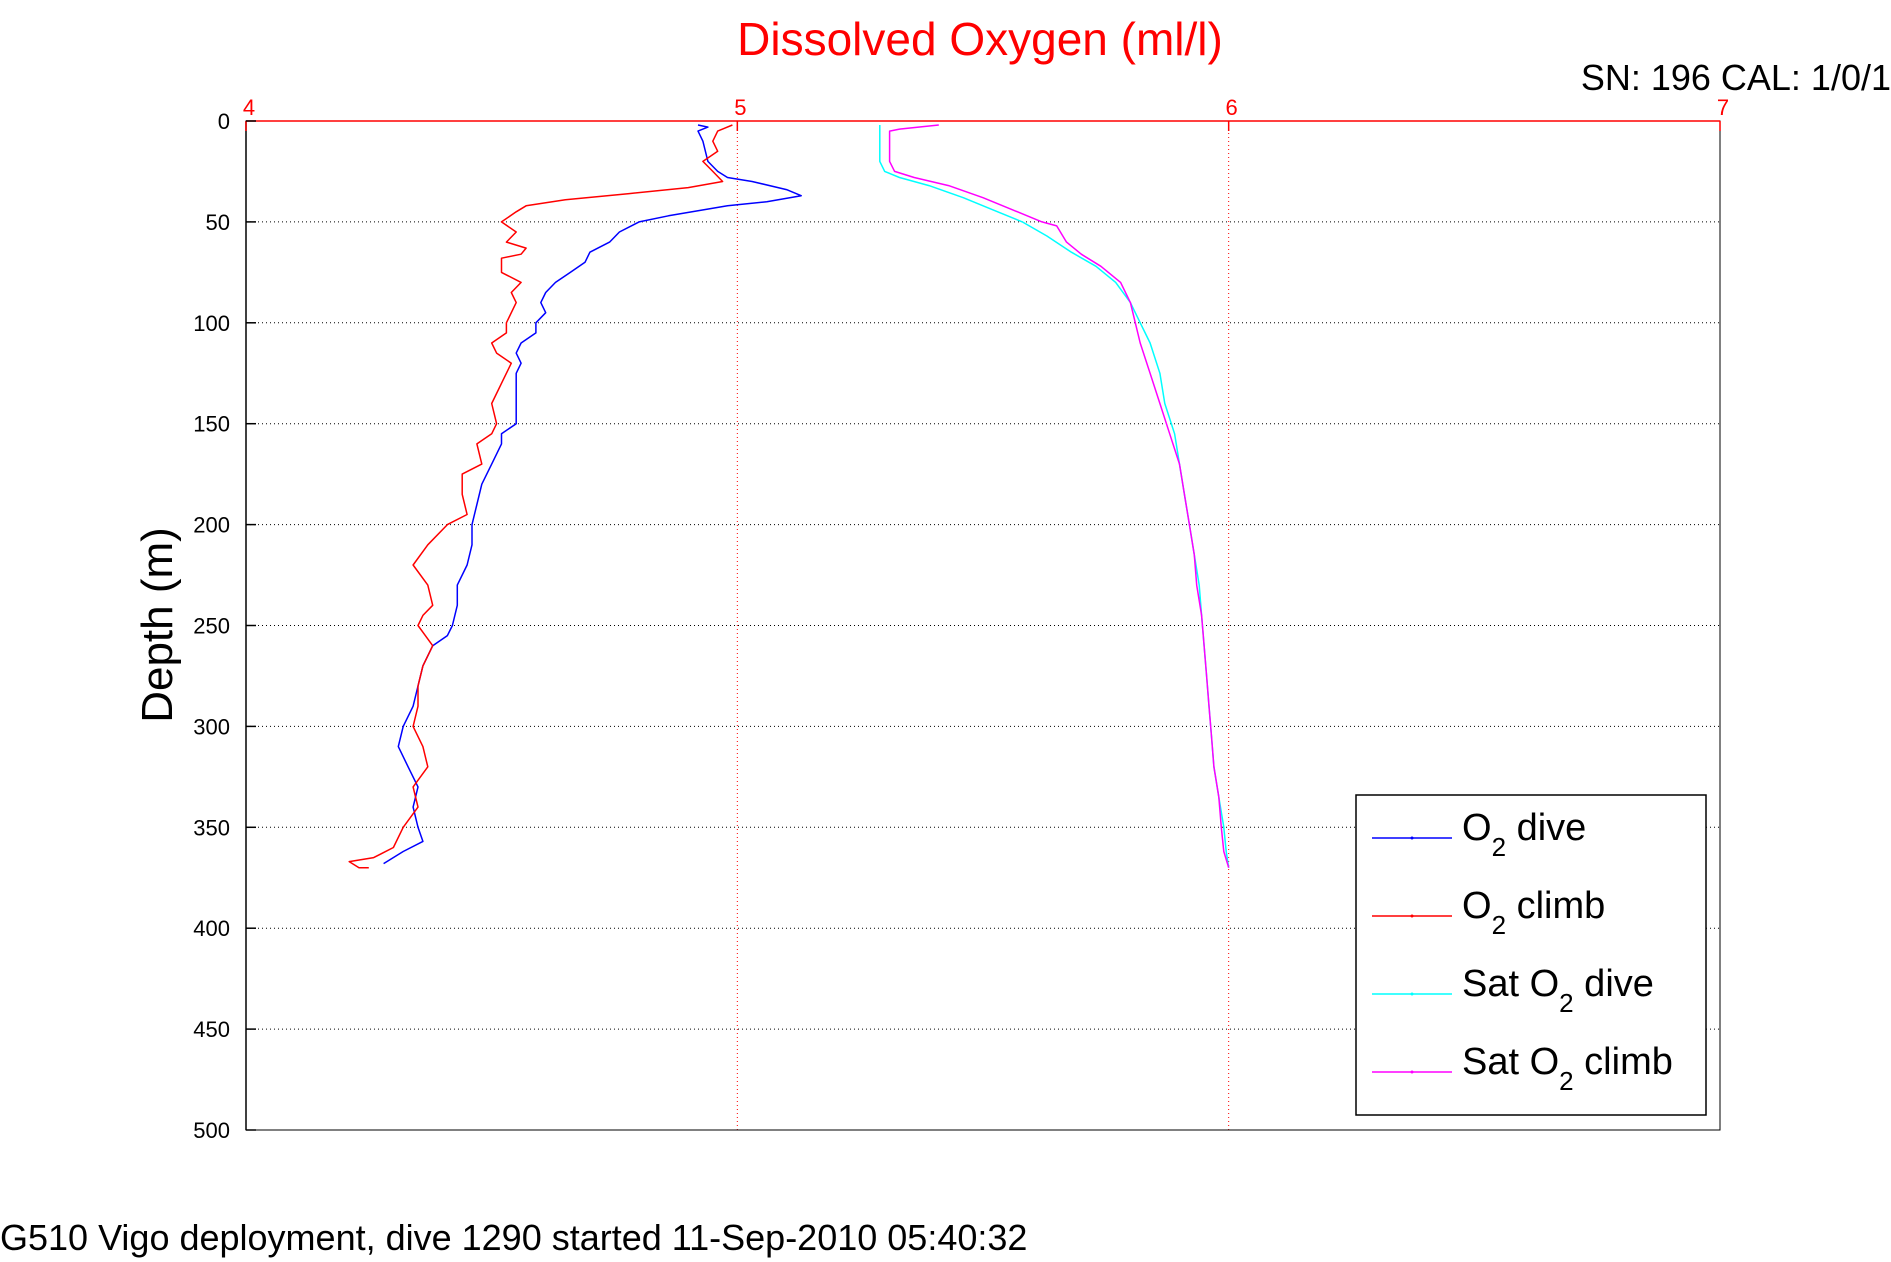 The height and width of the screenshot is (1262, 1891). Describe the element at coordinates (211, 726) in the screenshot. I see `y-tick-label: 300` at that location.